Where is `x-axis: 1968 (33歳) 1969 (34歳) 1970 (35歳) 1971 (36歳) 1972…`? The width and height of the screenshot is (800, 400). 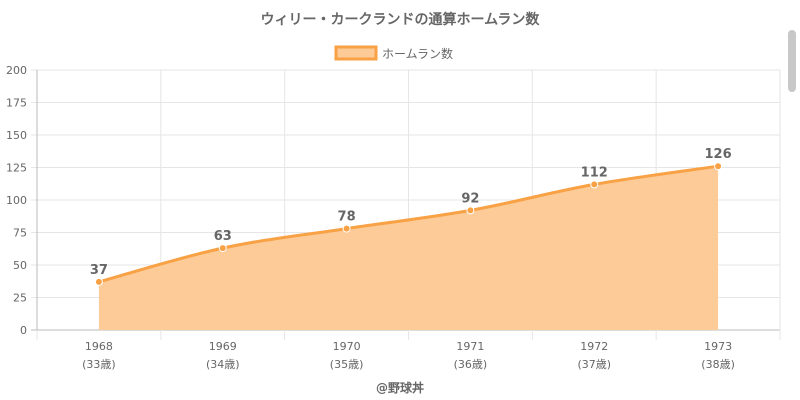
x-axis: 1968 (33歳) 1969 (34歳) 1970 (35歳) 1971 (36歳) 1972… is located at coordinates (408, 355).